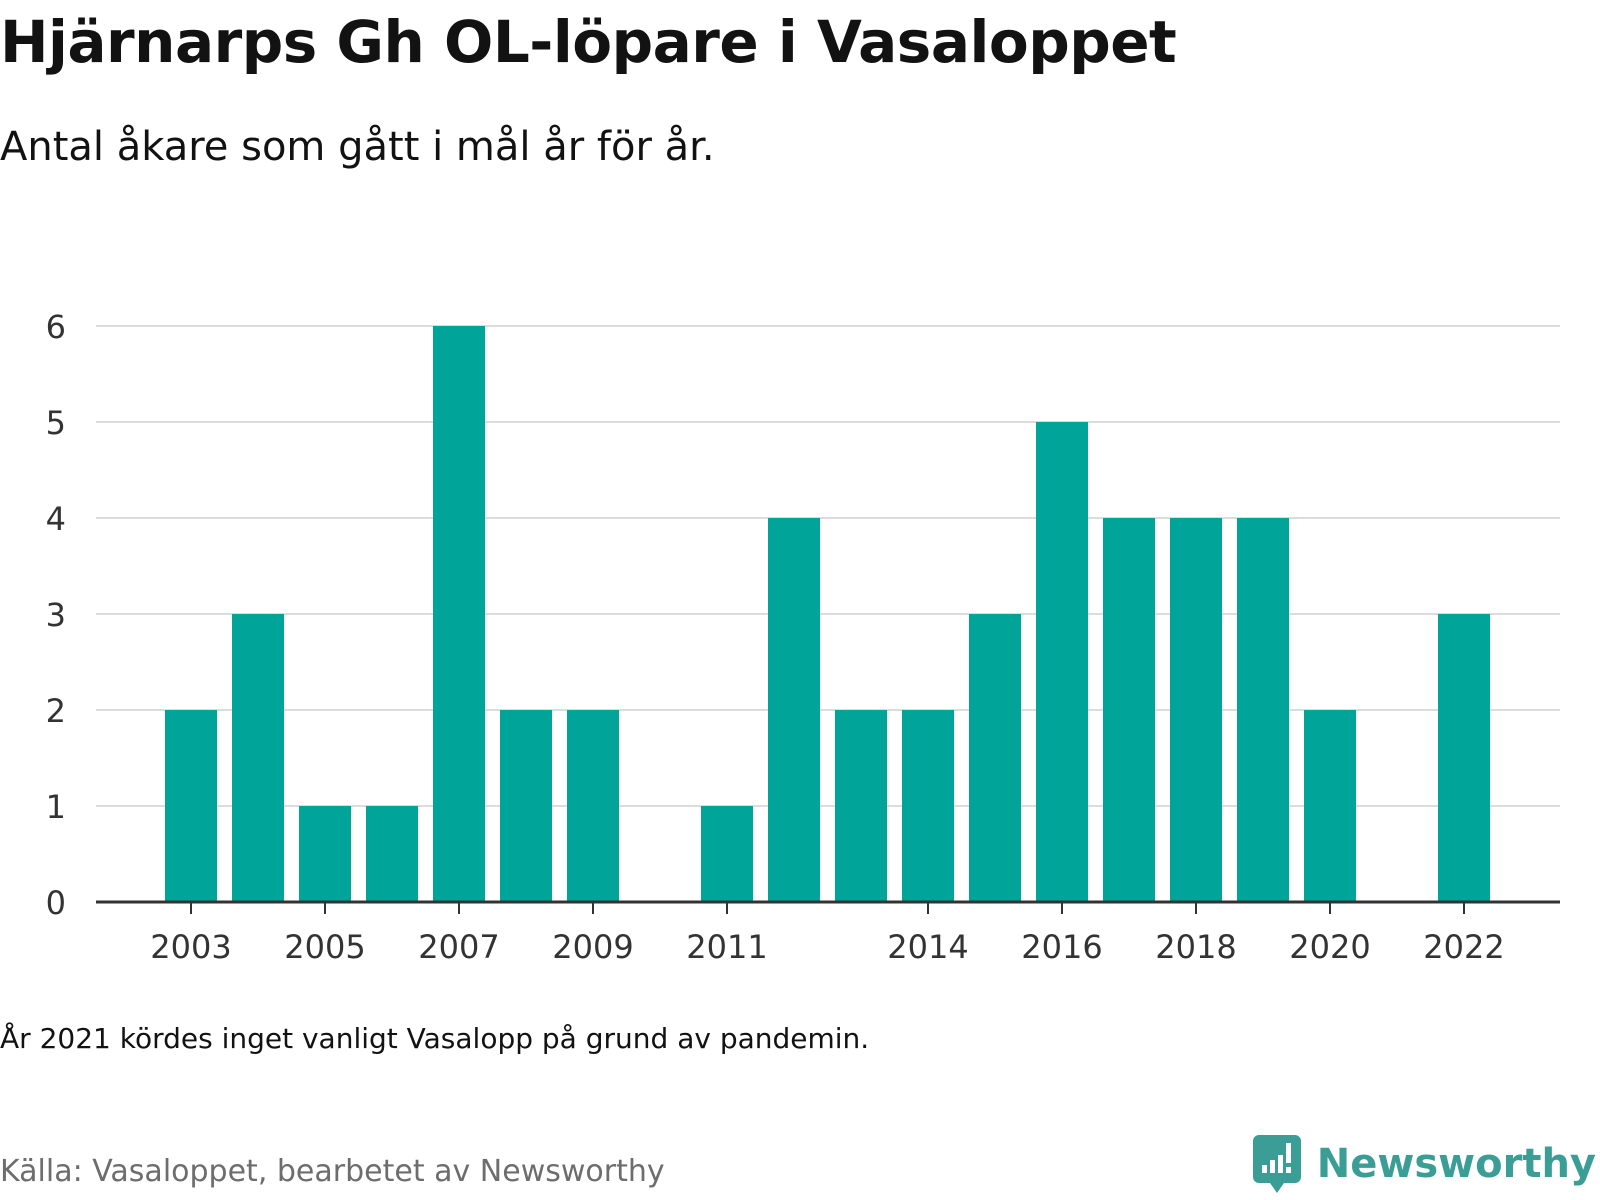 This screenshot has height=1200, width=1600. I want to click on bar-2016, so click(1062, 662).